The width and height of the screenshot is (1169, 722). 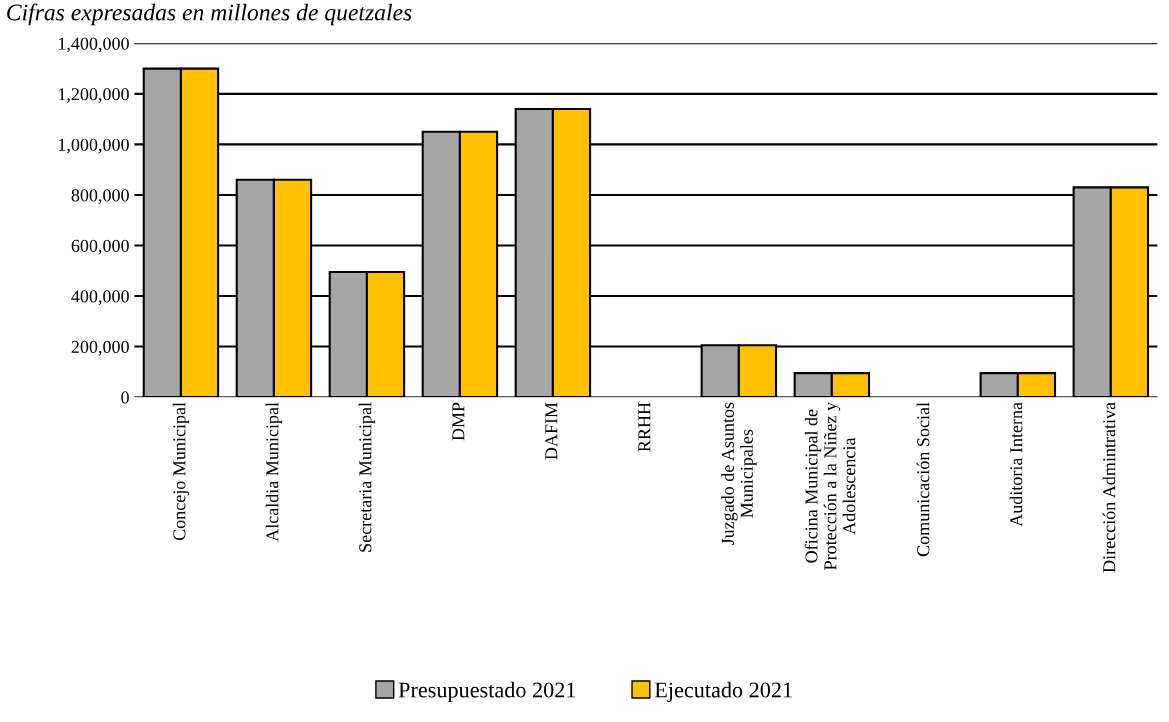 I want to click on chart-title: Cifras expresadas en millones de quetzales, so click(x=209, y=14).